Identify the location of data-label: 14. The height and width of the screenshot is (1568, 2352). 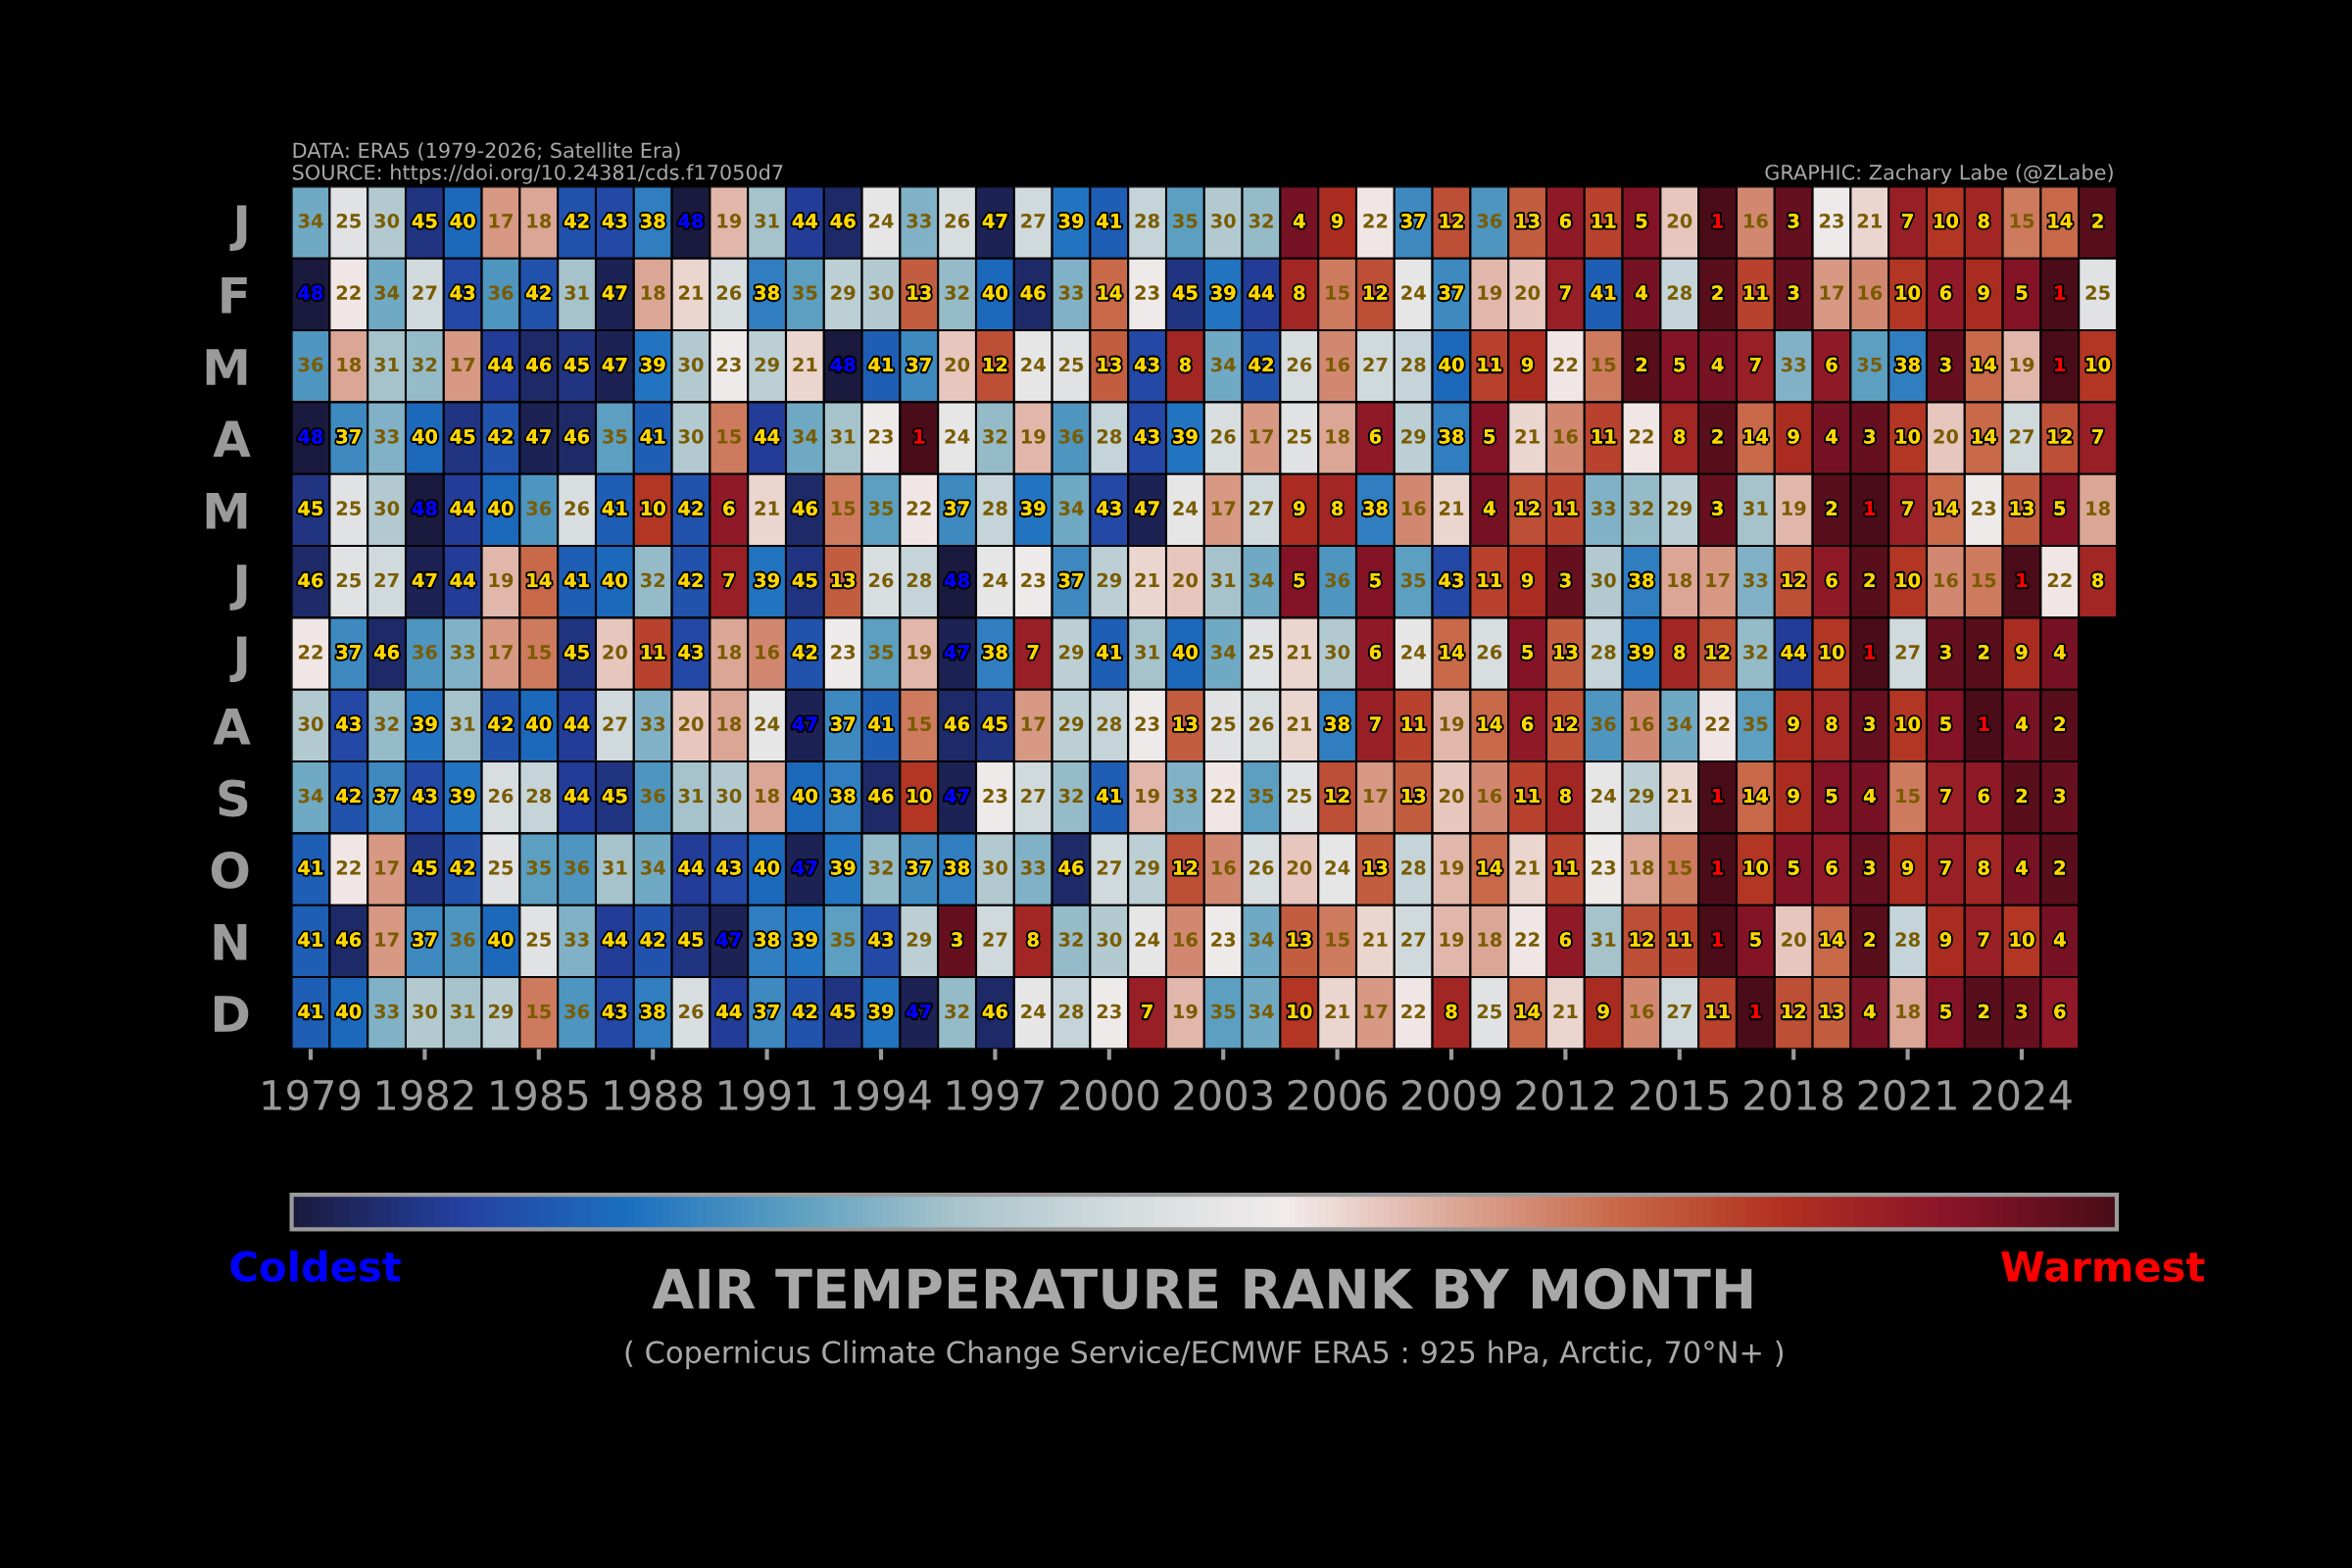
(1490, 723).